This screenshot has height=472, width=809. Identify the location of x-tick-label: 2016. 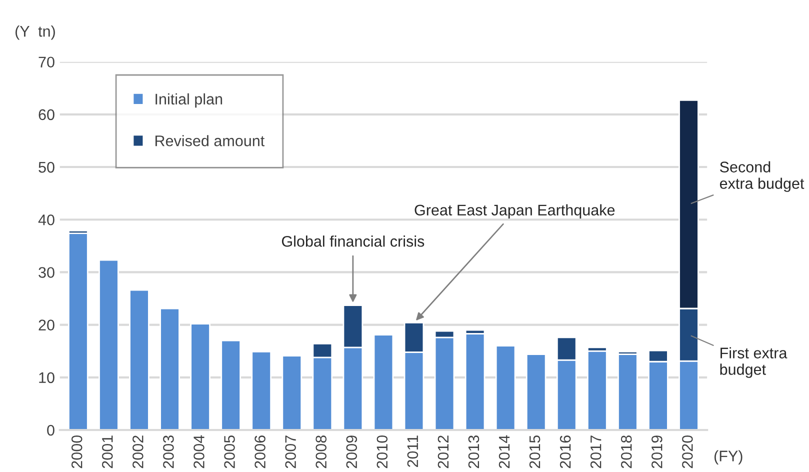
(565, 452).